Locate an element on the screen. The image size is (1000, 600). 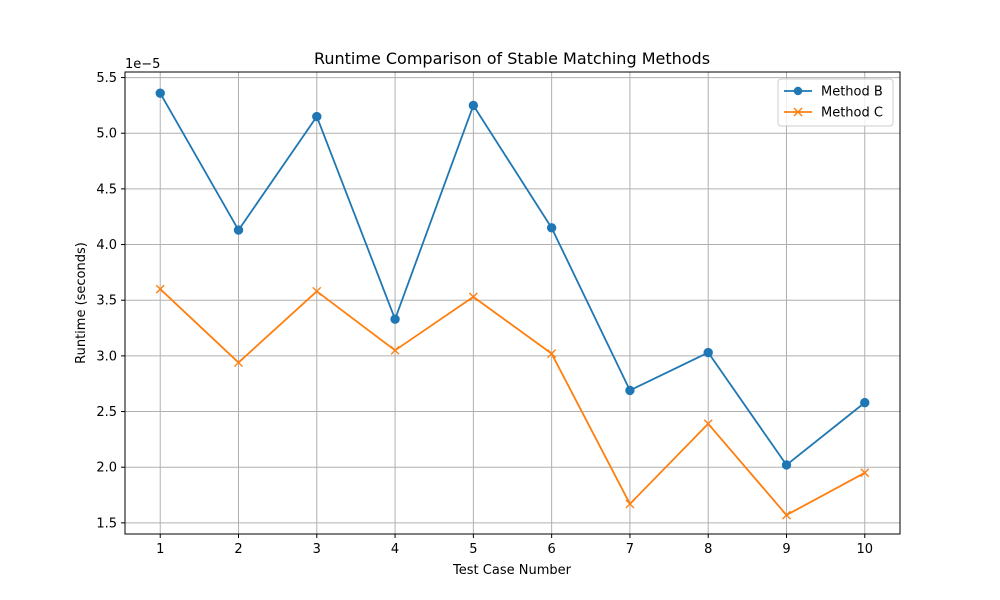
x-tick-label: 9 is located at coordinates (786, 549).